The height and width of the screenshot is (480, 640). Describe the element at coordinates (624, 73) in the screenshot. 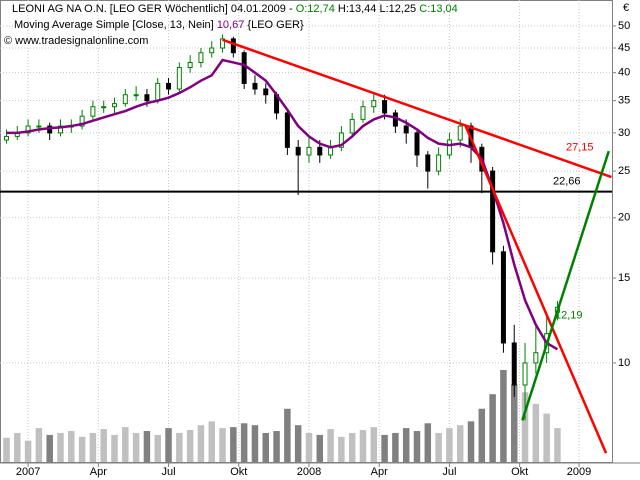

I see `y-tick-label: 40` at that location.